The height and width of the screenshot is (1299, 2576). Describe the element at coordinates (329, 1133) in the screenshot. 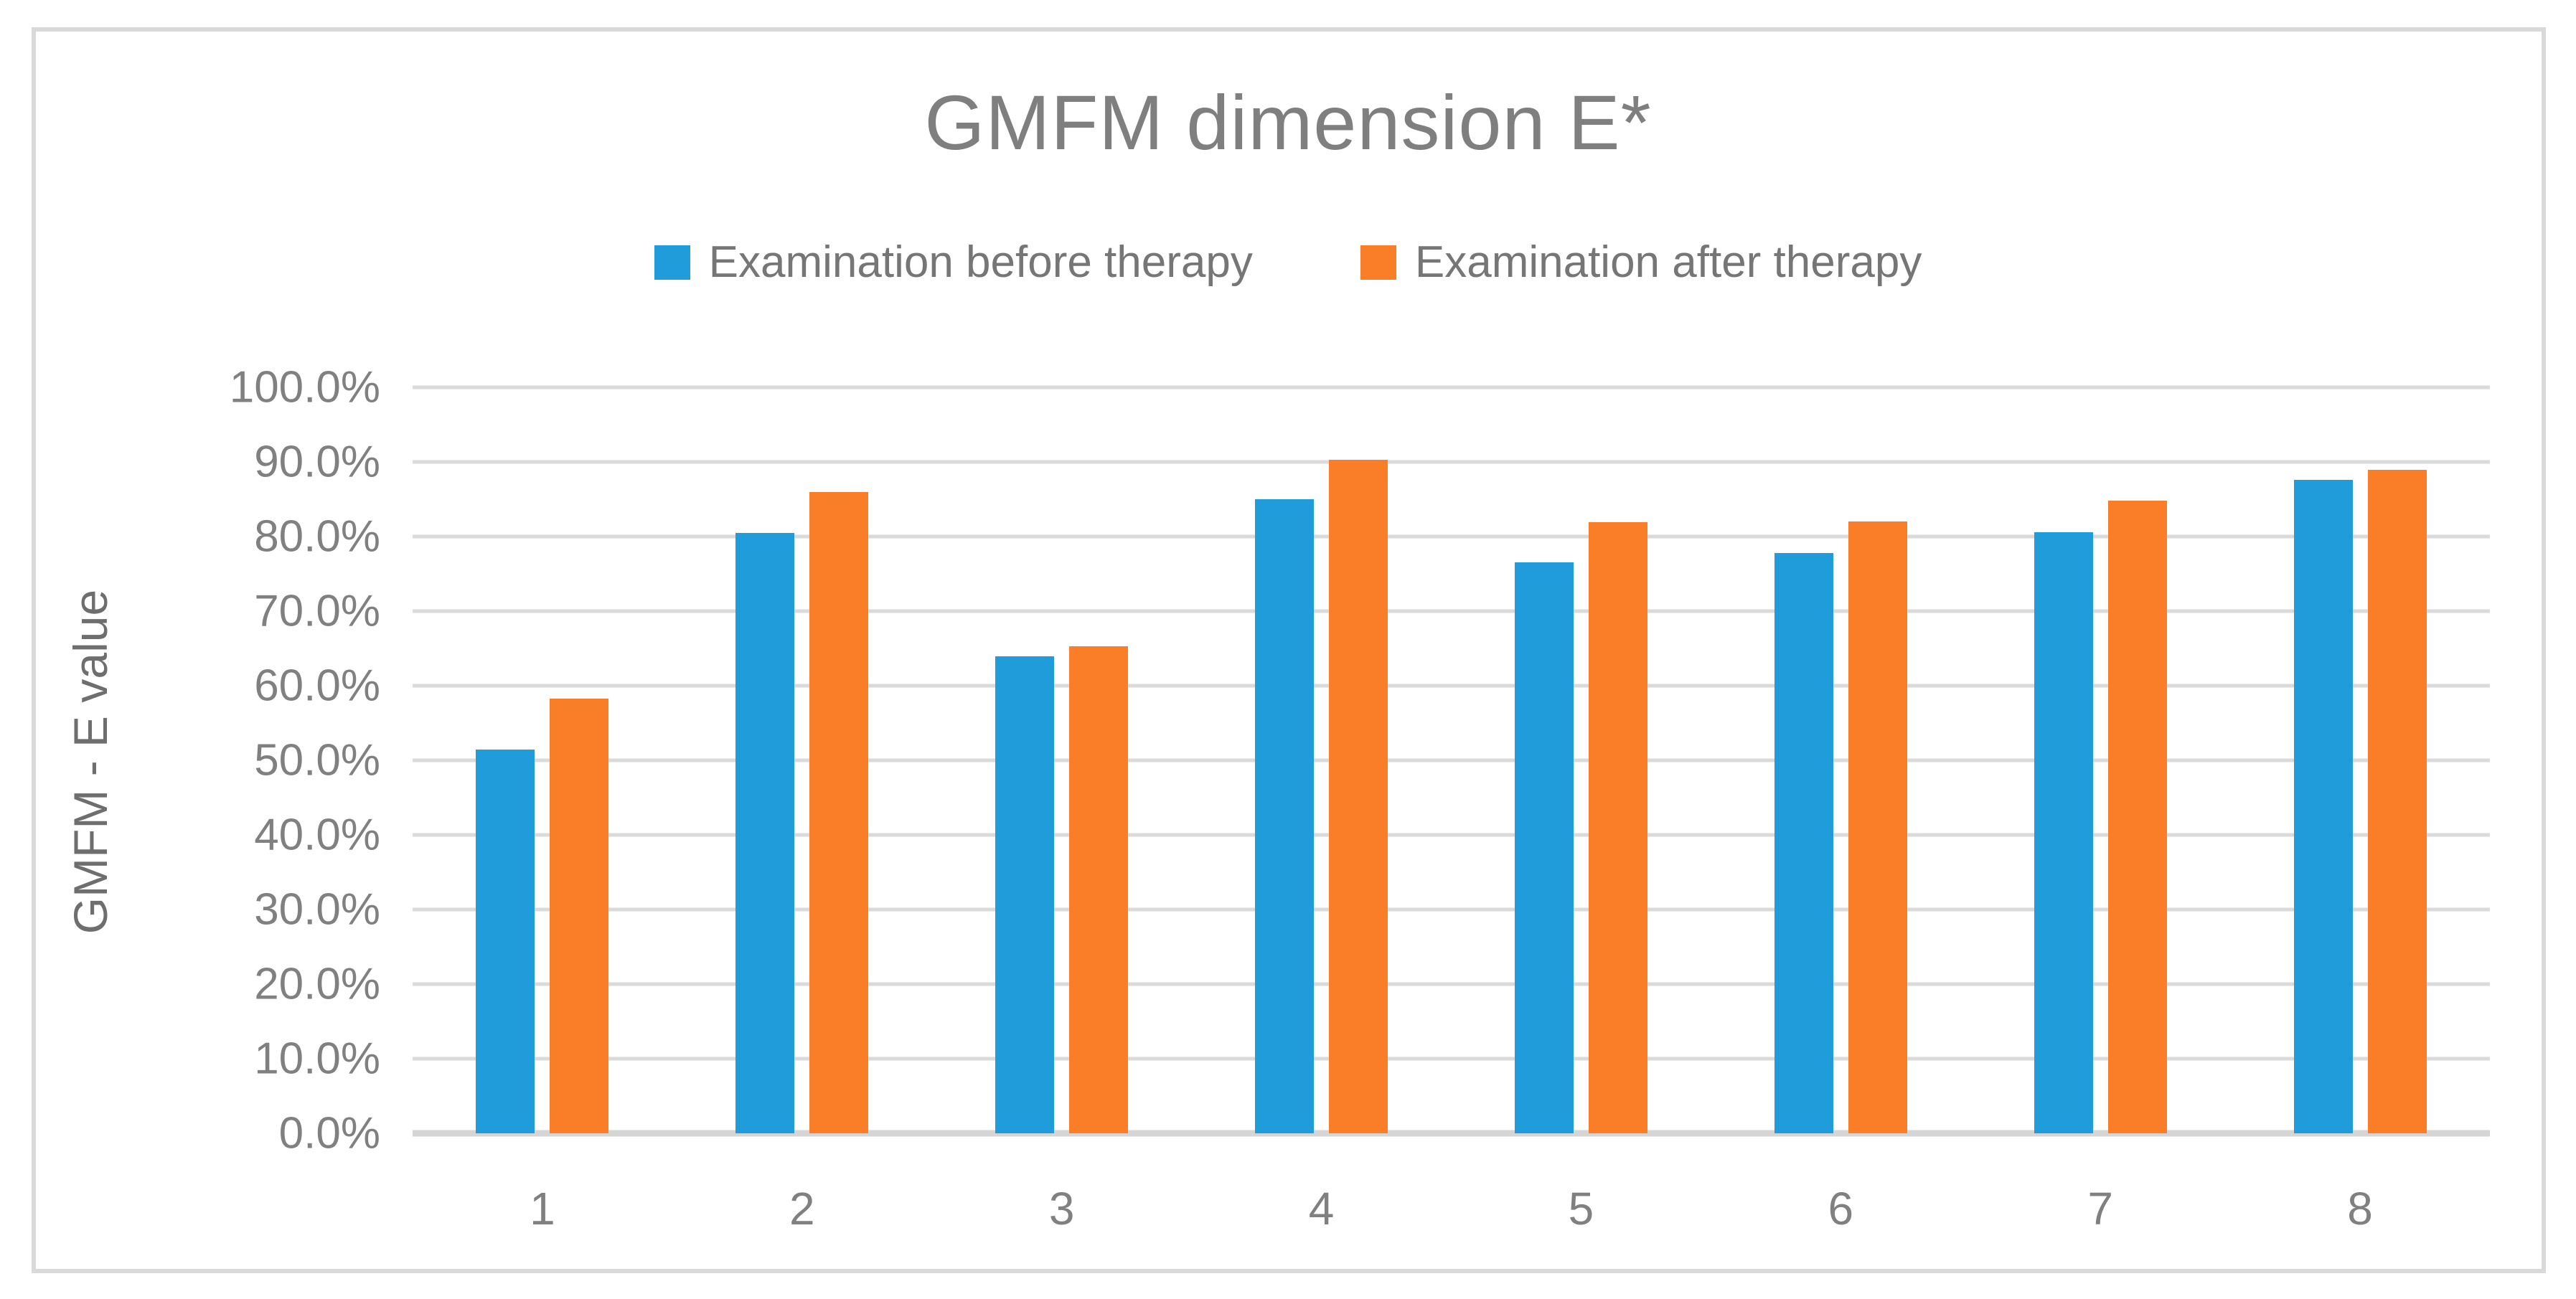

I see `y-tick-label: 0.0%` at that location.